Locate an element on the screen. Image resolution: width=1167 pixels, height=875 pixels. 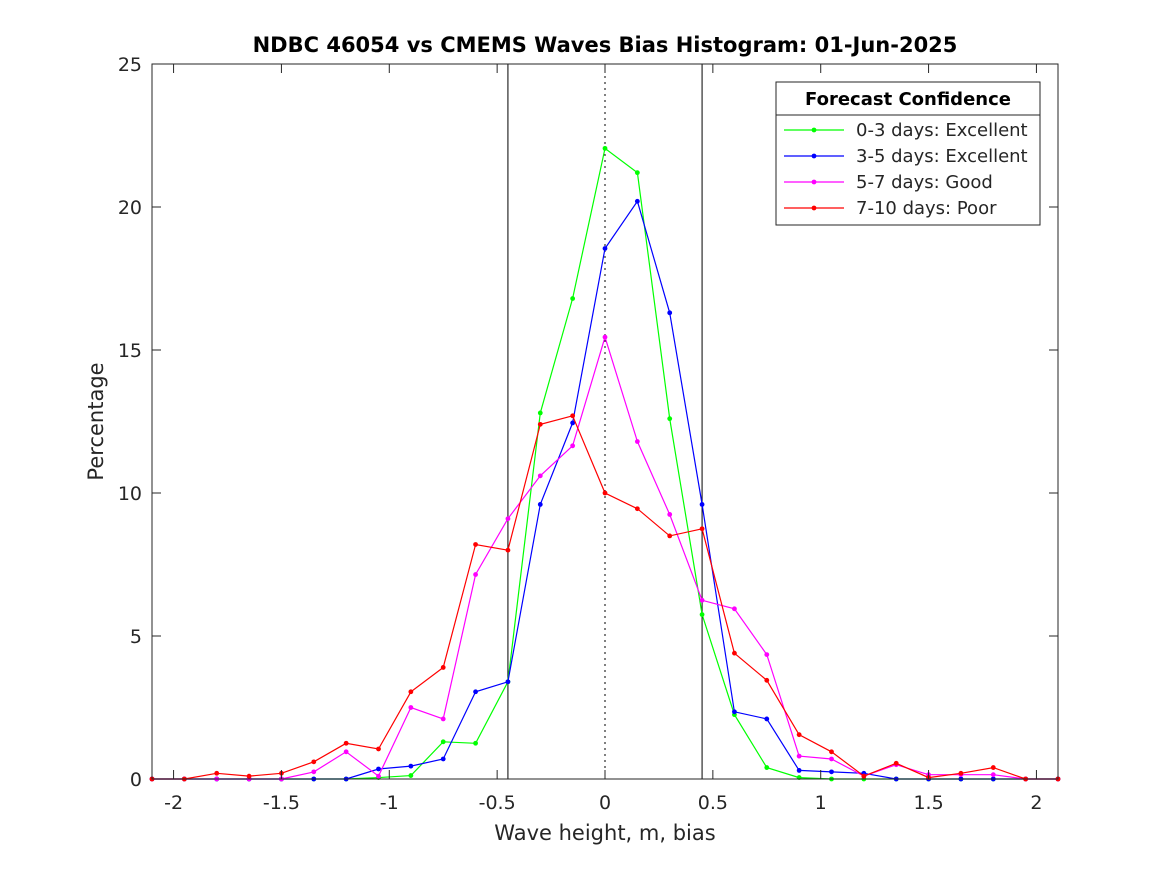
y-tick-label: 15 is located at coordinates (130, 351).